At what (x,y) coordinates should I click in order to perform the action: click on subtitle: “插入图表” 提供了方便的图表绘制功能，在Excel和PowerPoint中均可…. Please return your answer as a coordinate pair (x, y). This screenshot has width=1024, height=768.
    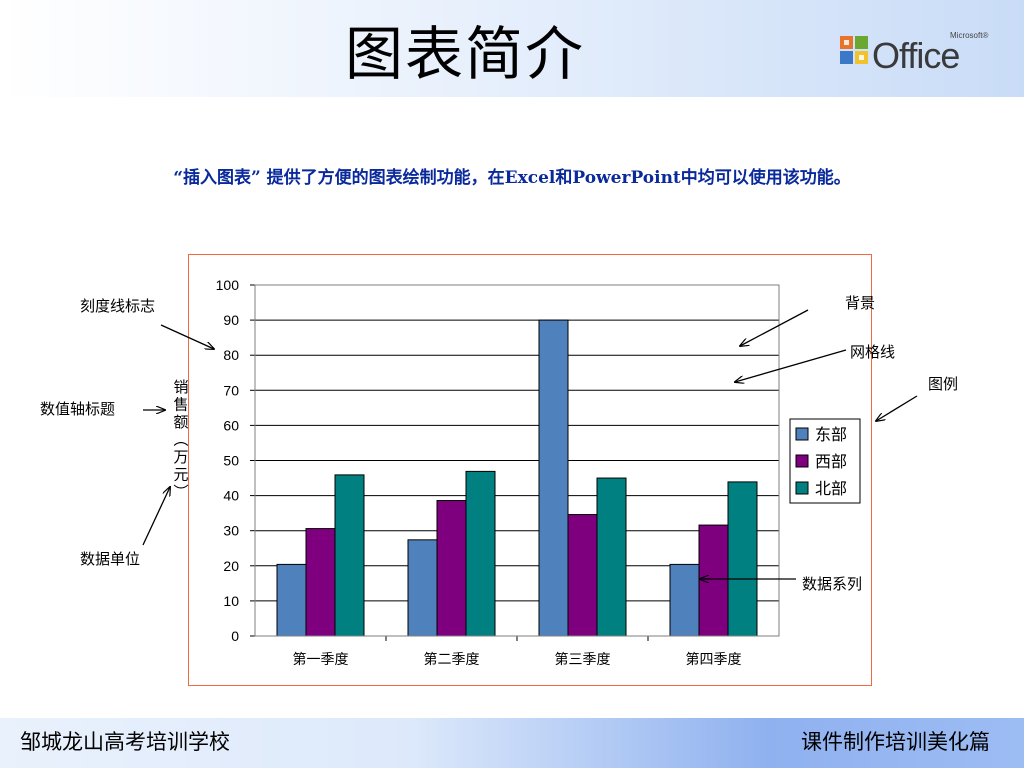
    Looking at the image, I should click on (512, 178).